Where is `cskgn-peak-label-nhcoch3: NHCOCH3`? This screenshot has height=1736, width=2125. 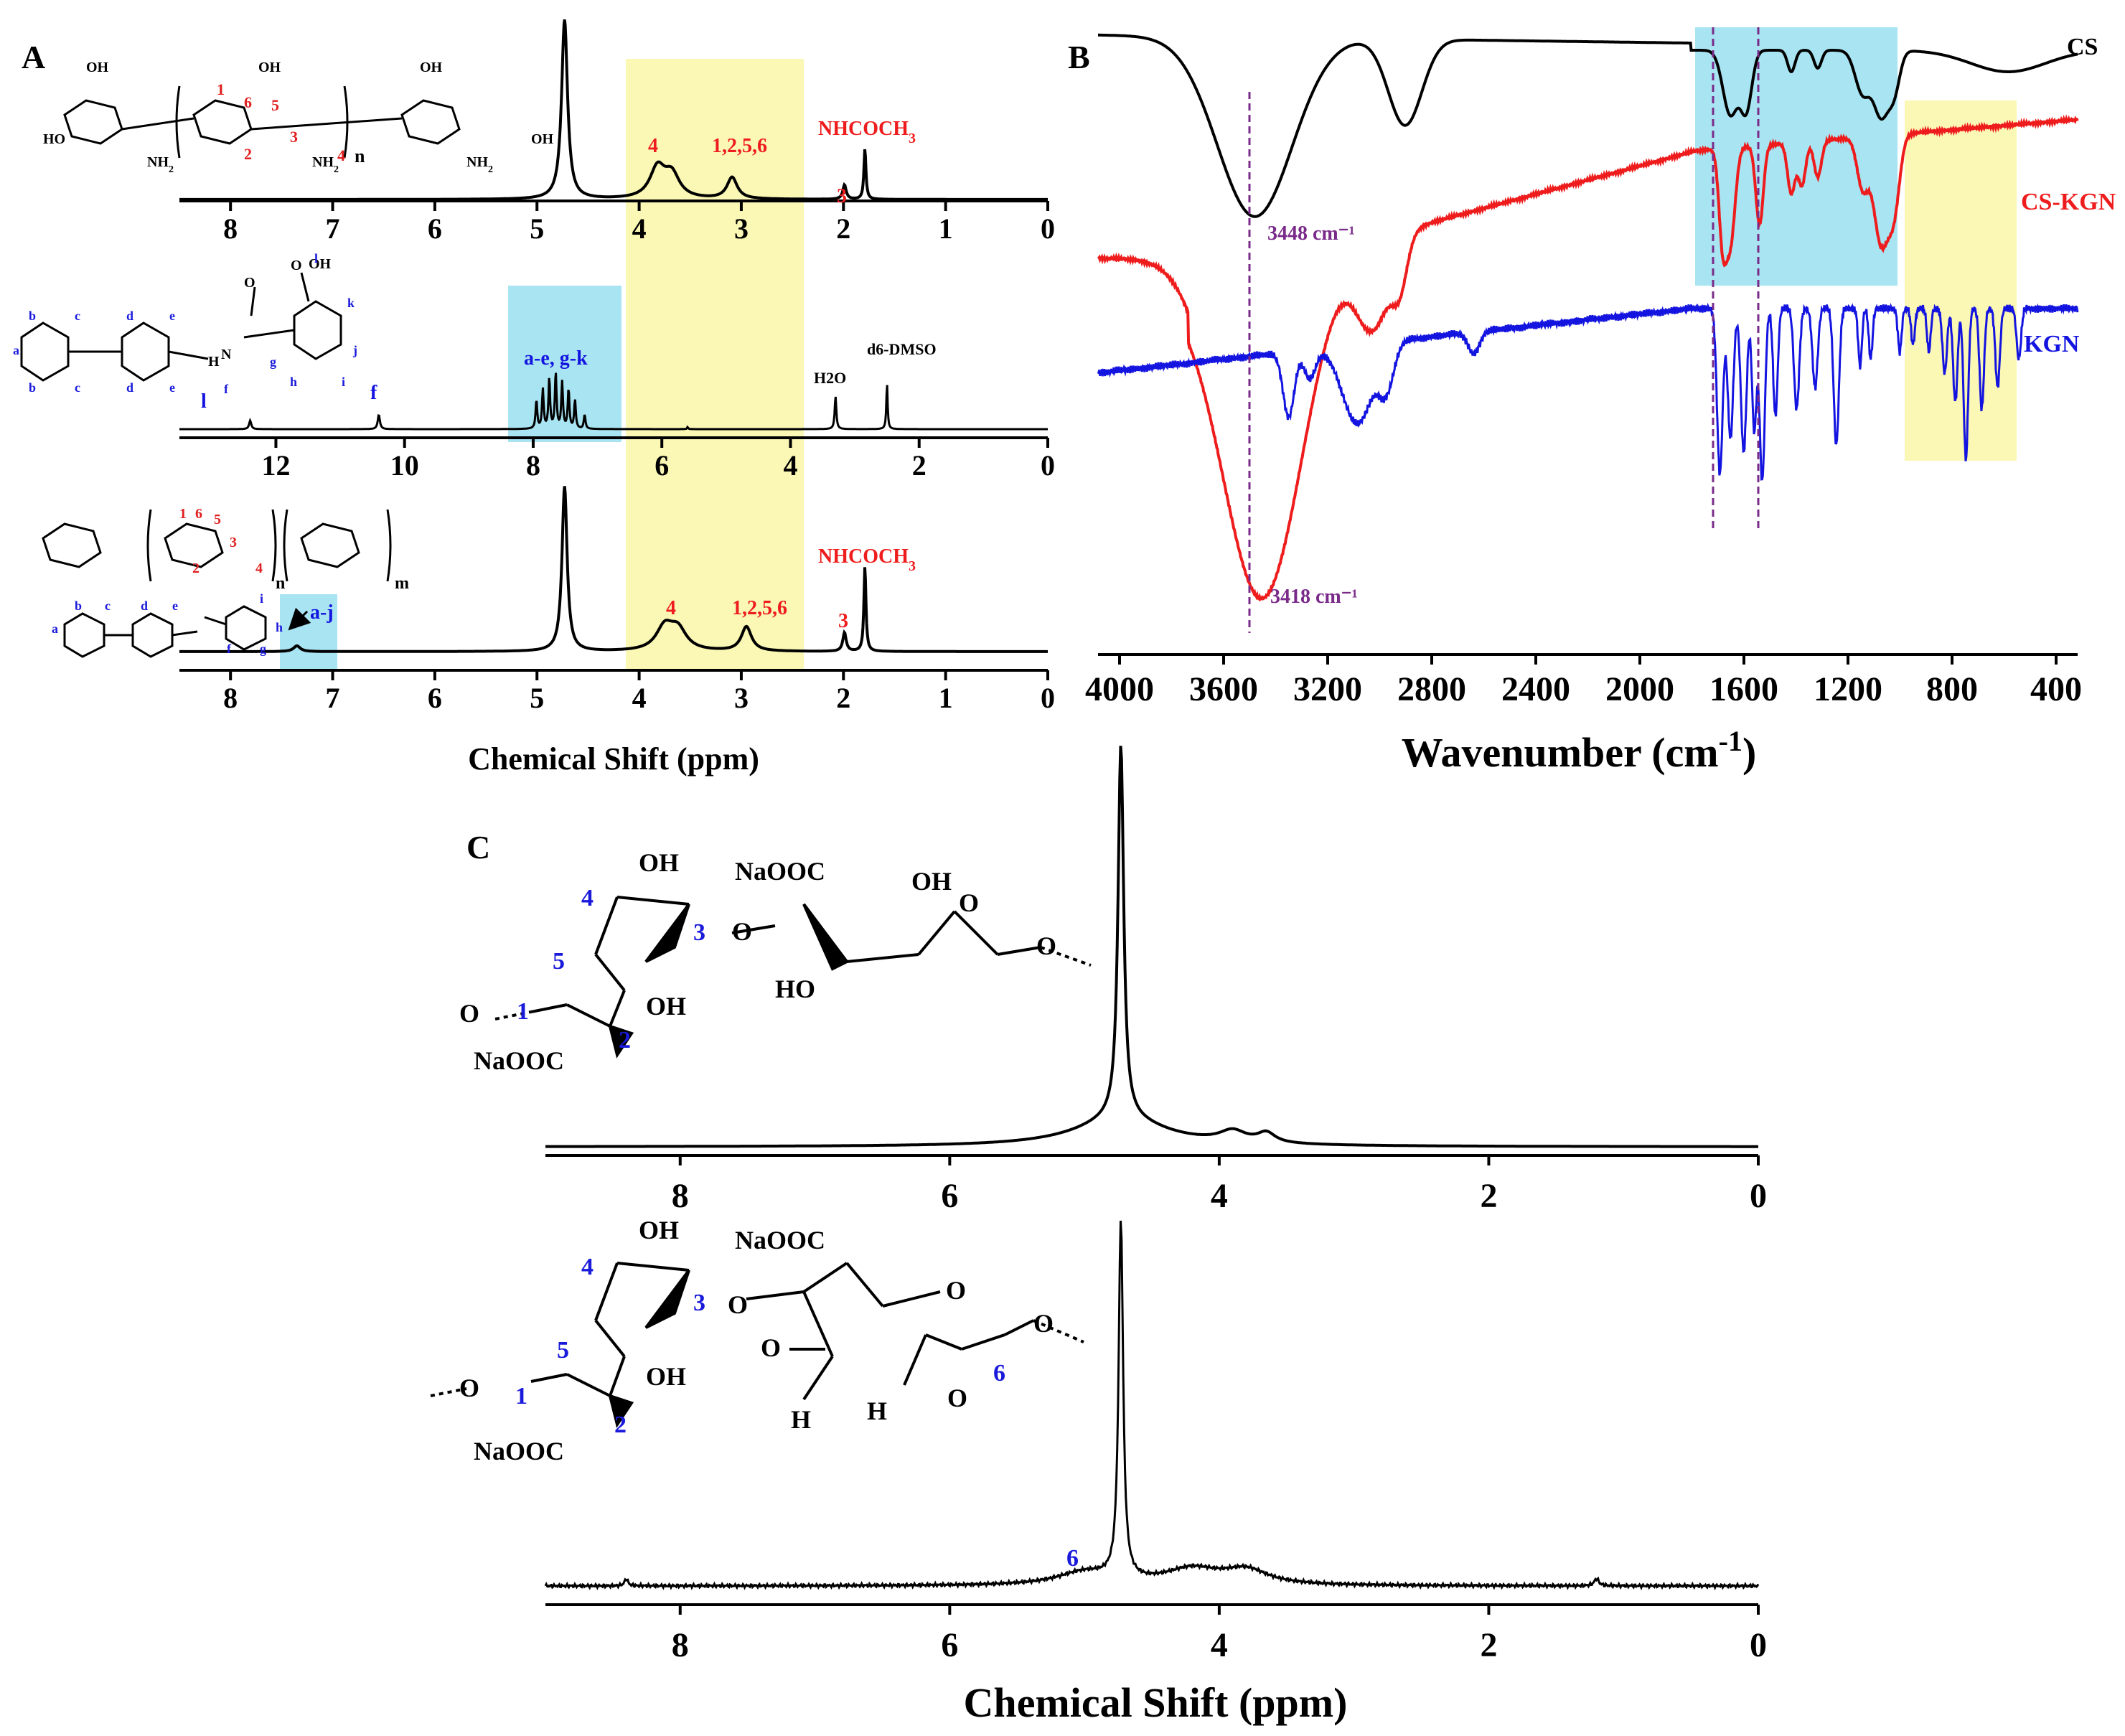 cskgn-peak-label-nhcoch3: NHCOCH3 is located at coordinates (867, 559).